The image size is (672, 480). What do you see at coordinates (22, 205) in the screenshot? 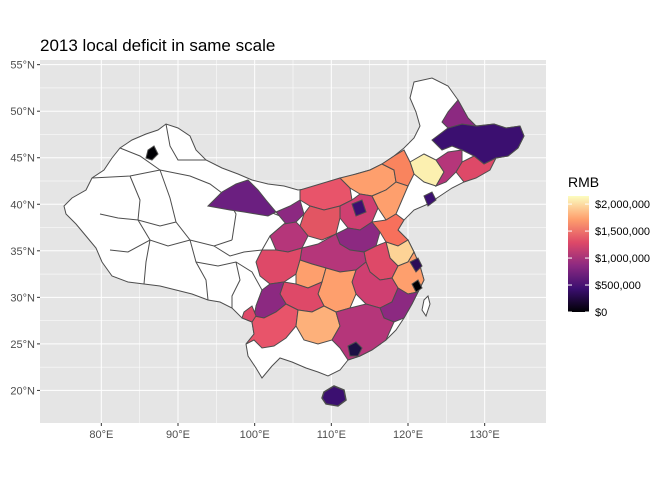
I see `y-tick-label: 40°N` at bounding box center [22, 205].